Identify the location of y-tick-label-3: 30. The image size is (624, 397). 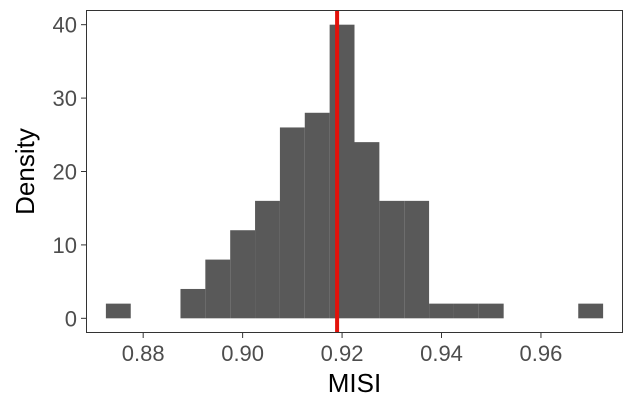
(65, 98).